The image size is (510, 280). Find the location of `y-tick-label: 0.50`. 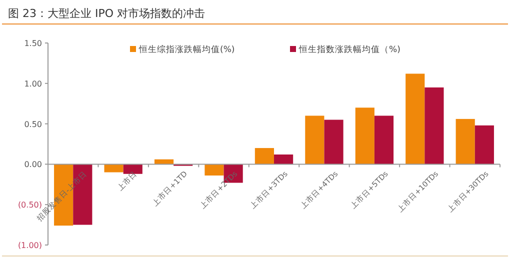

y-tick-label: 0.50 is located at coordinates (33, 124).